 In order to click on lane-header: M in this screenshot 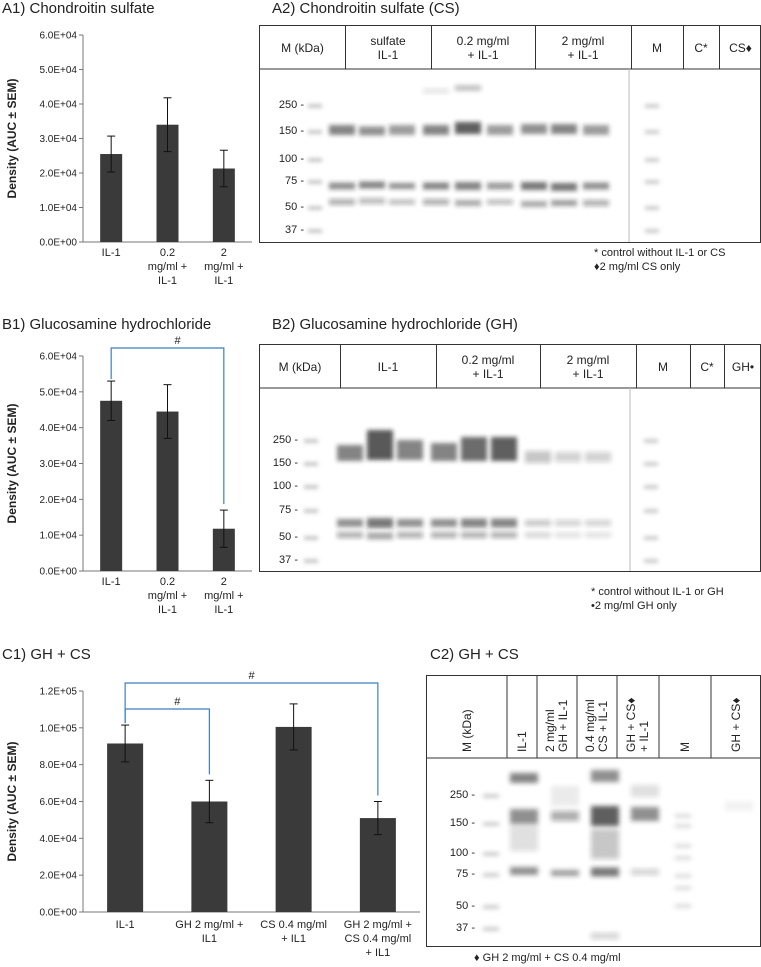, I will do `click(663, 366)`.